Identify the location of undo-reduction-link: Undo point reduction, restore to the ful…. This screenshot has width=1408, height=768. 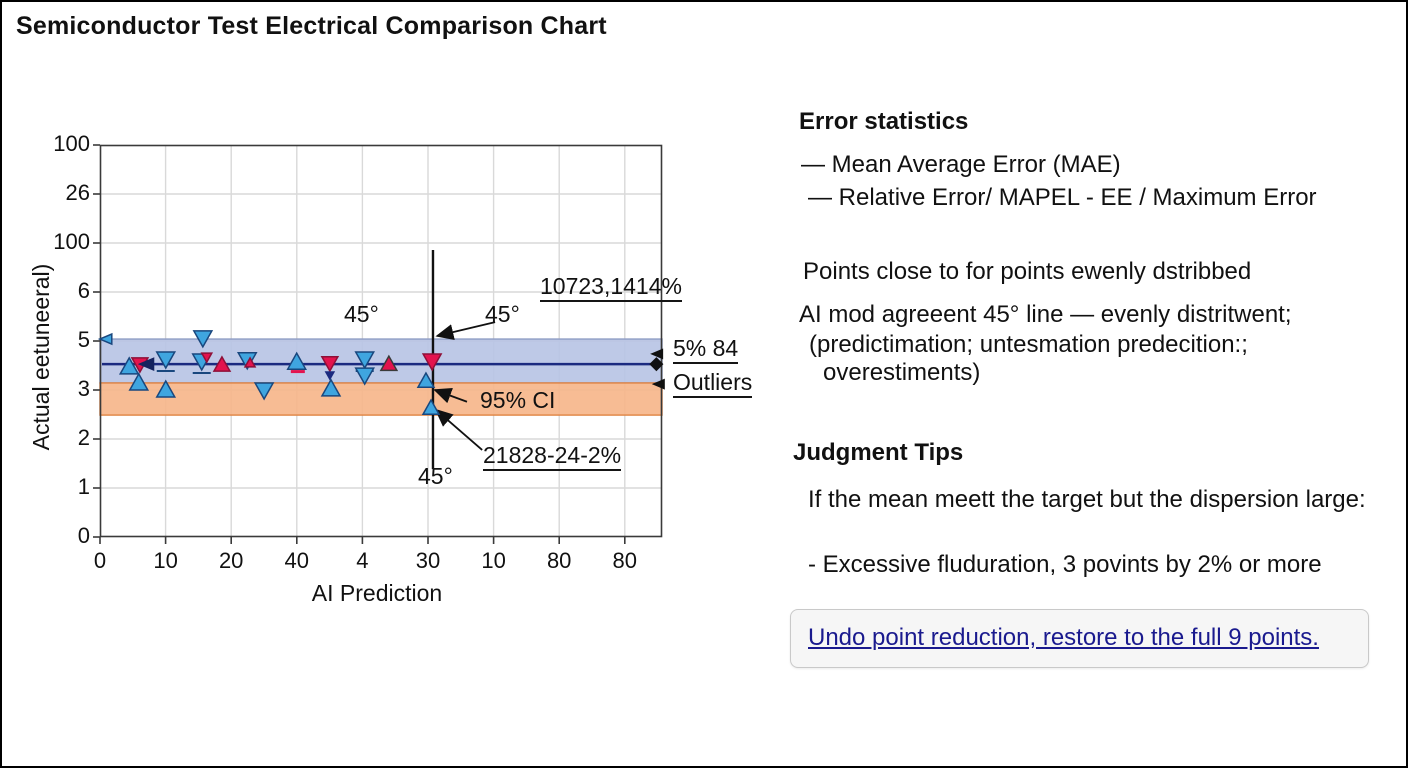
(1063, 637).